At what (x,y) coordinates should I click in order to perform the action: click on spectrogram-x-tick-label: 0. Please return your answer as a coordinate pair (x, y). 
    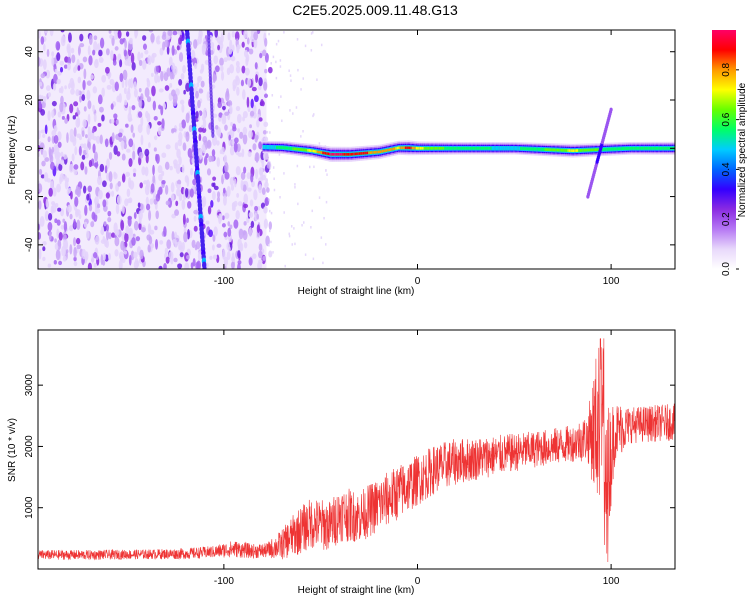
    Looking at the image, I should click on (418, 281).